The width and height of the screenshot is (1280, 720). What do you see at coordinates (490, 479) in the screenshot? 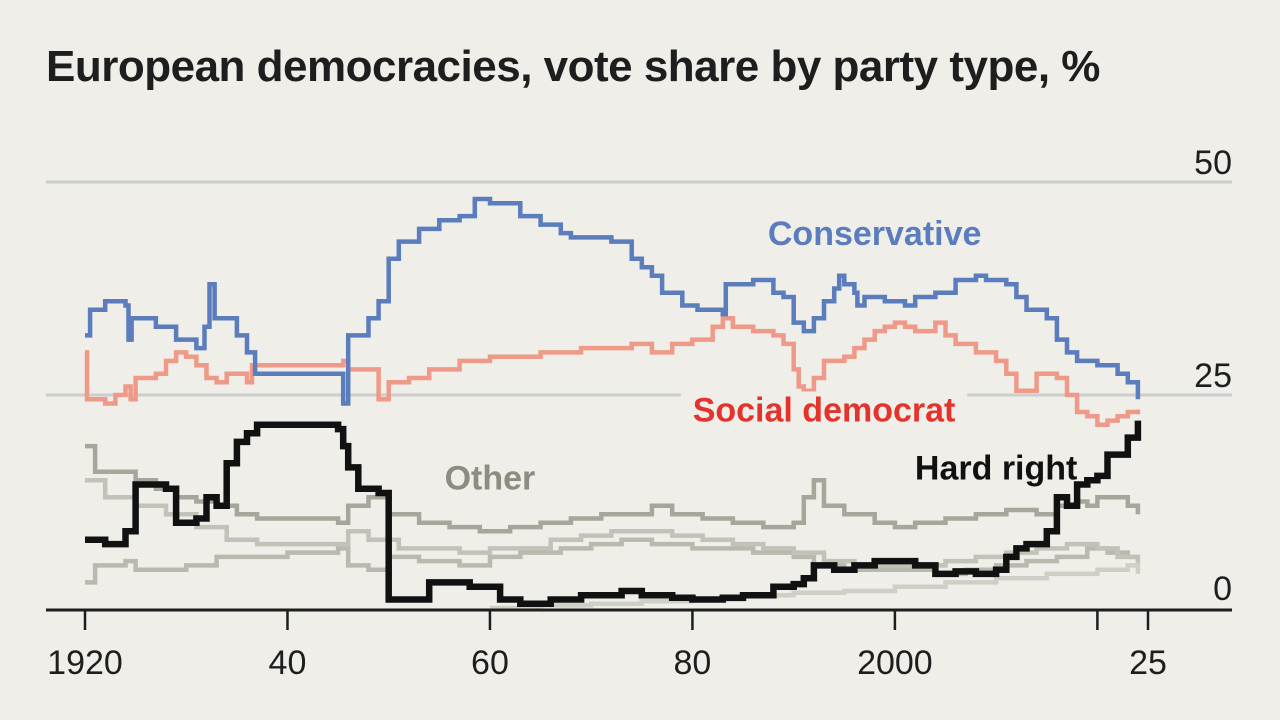
I see `series-label-other: Other` at bounding box center [490, 479].